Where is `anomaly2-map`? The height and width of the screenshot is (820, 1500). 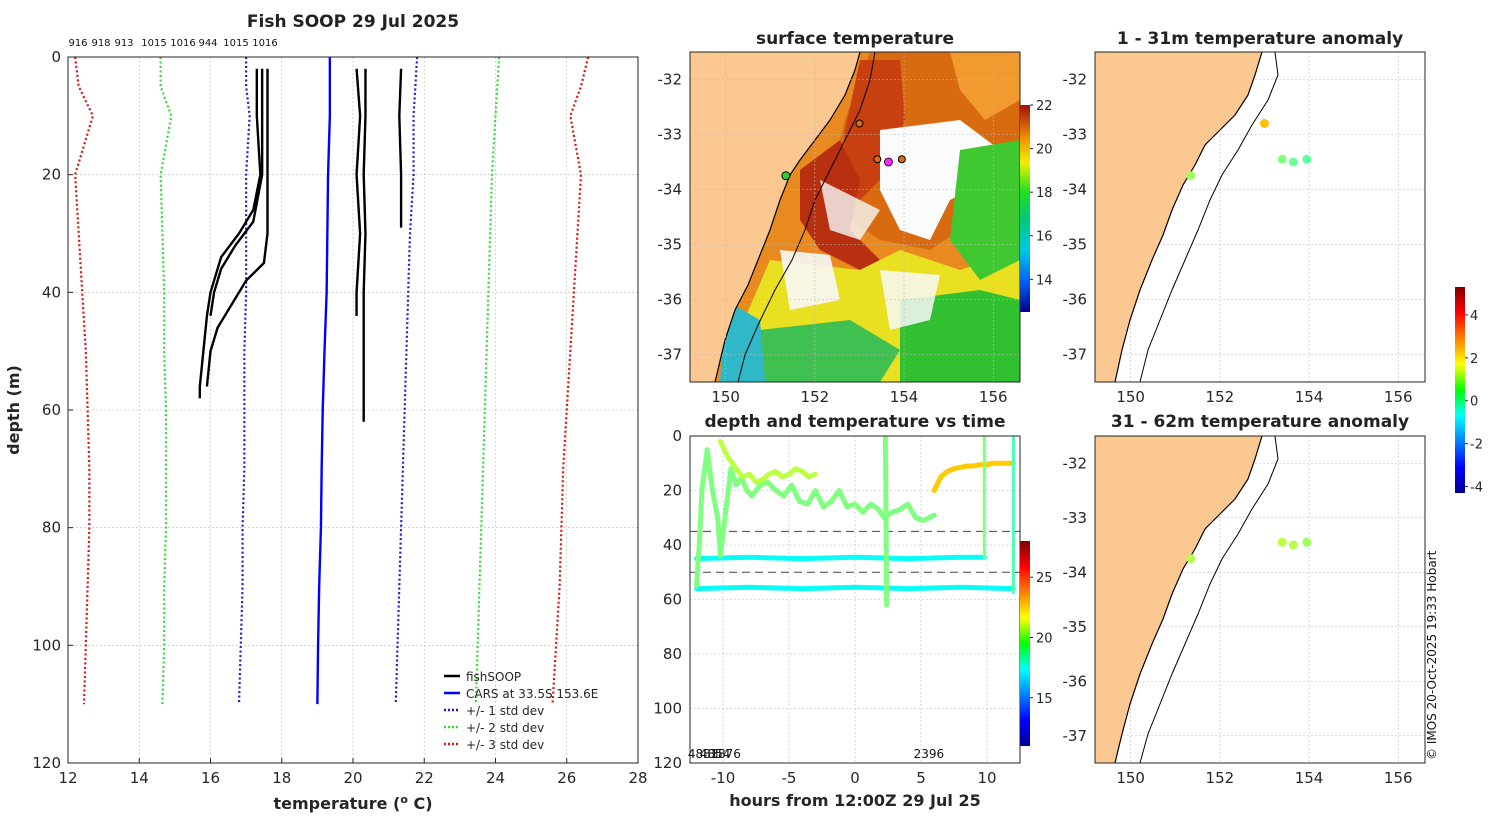 anomaly2-map is located at coordinates (1187, 599).